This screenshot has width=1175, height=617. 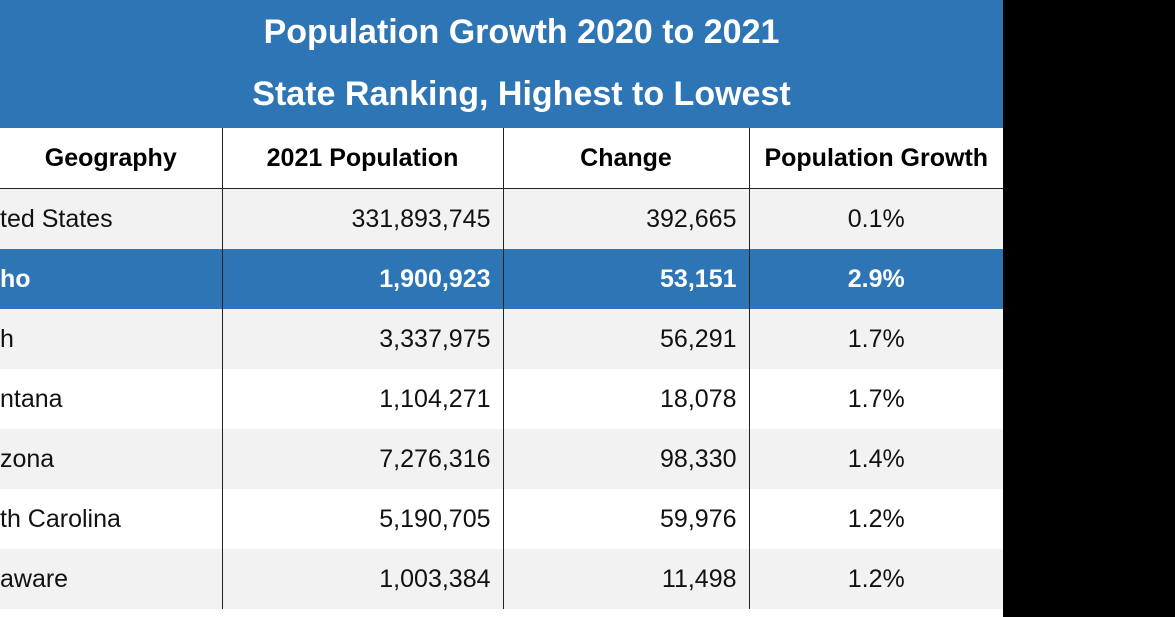 What do you see at coordinates (626, 399) in the screenshot?
I see `table-cell: 18,078` at bounding box center [626, 399].